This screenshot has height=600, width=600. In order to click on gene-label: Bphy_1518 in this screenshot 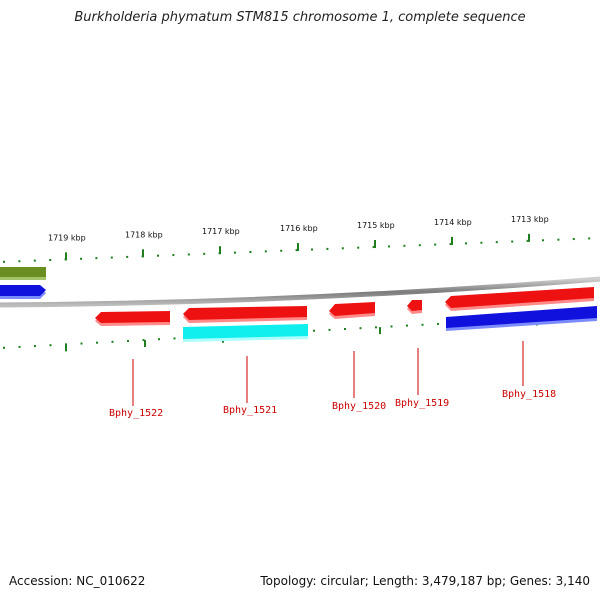, I will do `click(529, 394)`.